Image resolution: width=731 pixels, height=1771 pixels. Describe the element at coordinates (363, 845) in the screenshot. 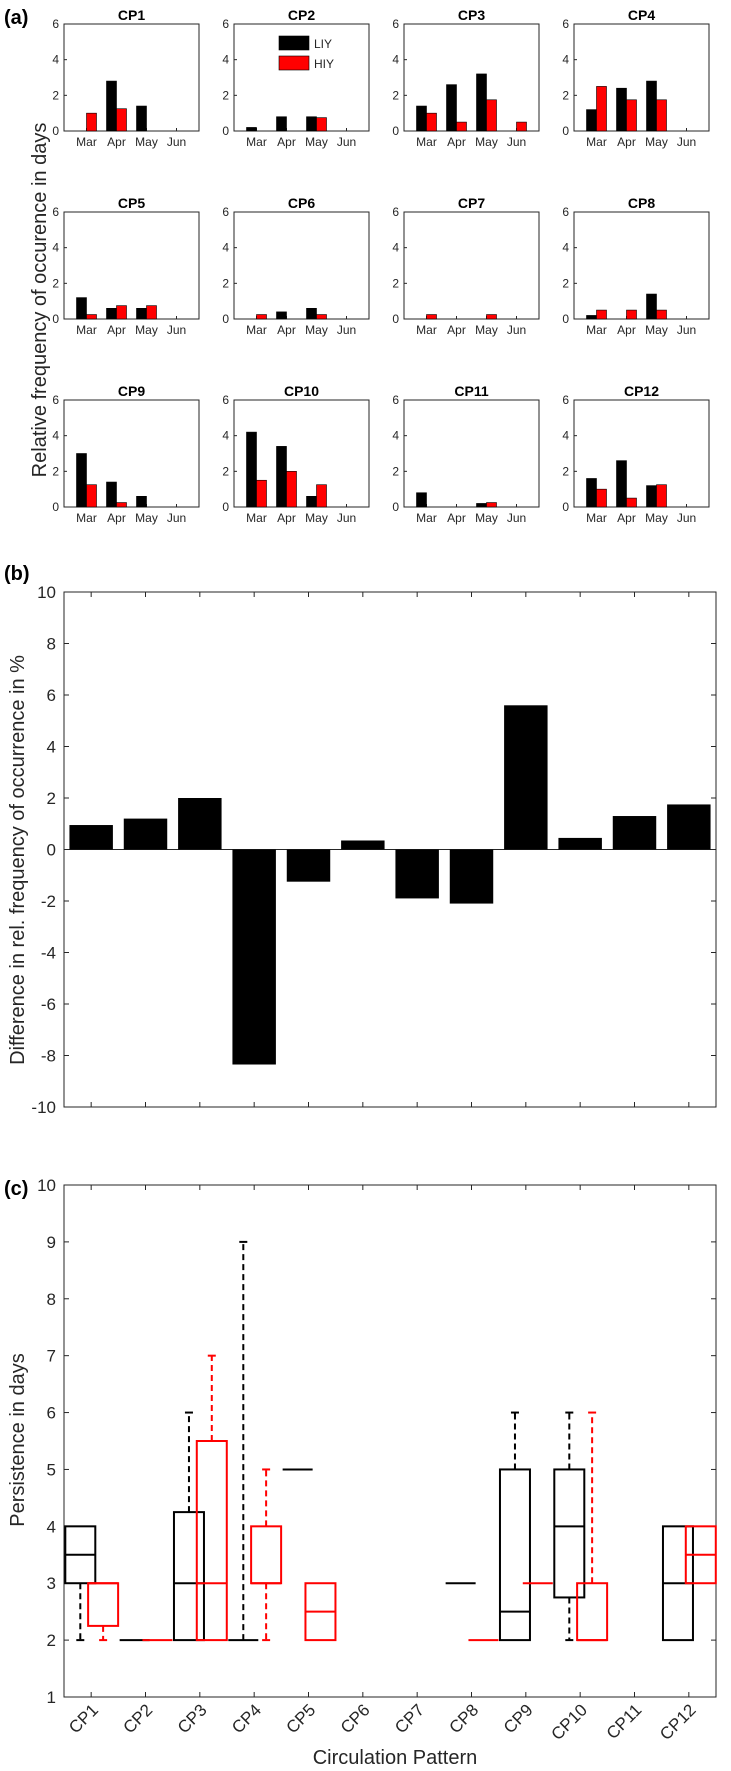

I see `bar-cp6` at that location.